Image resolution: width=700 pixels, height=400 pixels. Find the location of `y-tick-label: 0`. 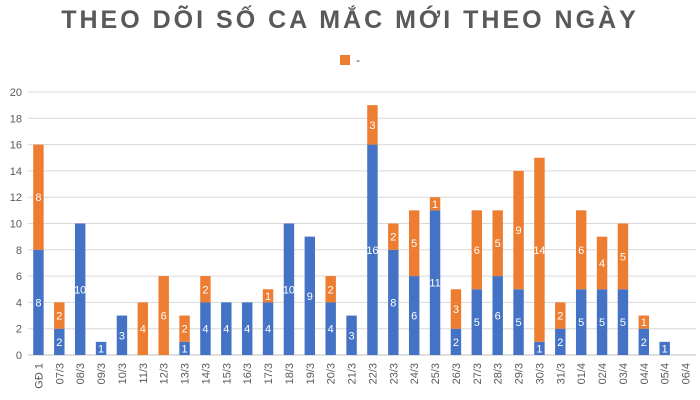

y-tick-label: 0 is located at coordinates (19, 356).